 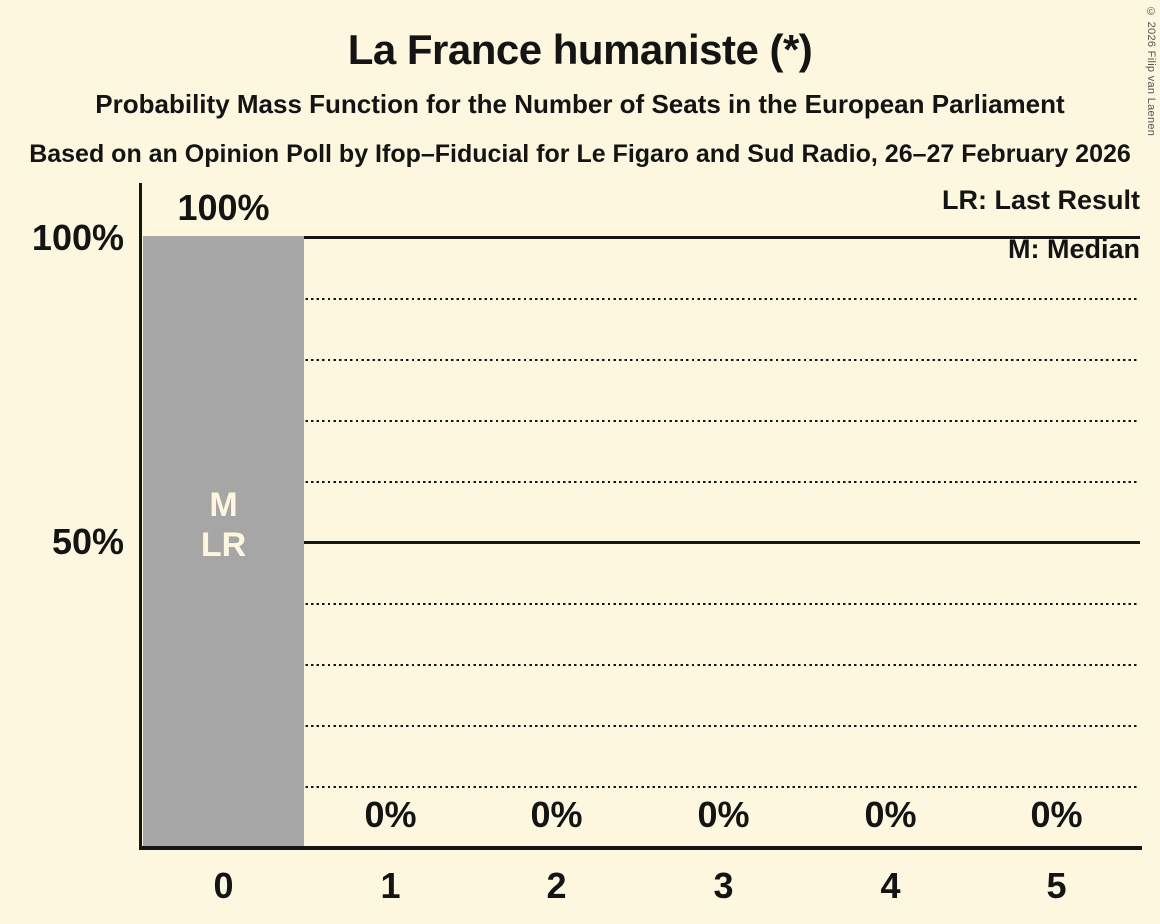 I want to click on x-tick-label-0: 0, so click(x=223, y=885).